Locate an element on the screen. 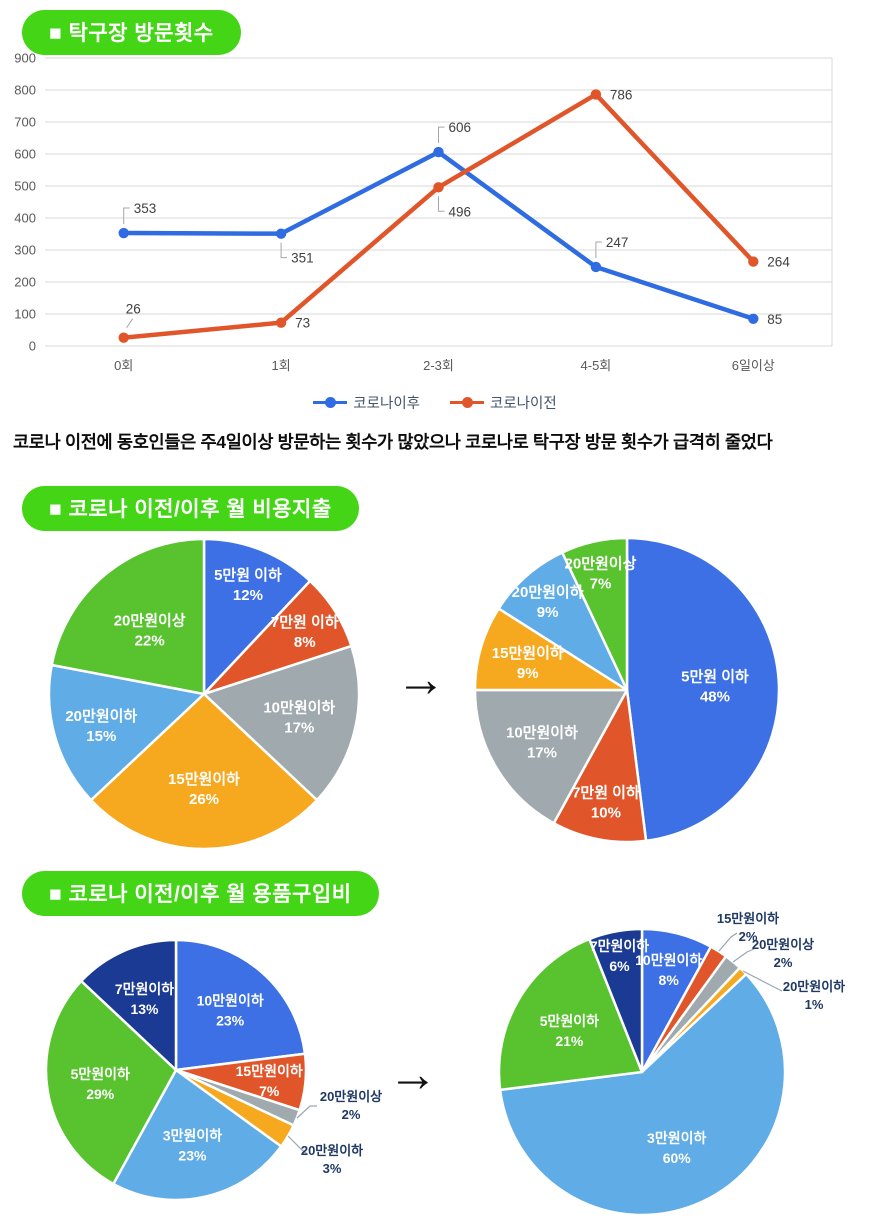 The height and width of the screenshot is (1226, 870). x-tick-label: 0회 is located at coordinates (123, 365).